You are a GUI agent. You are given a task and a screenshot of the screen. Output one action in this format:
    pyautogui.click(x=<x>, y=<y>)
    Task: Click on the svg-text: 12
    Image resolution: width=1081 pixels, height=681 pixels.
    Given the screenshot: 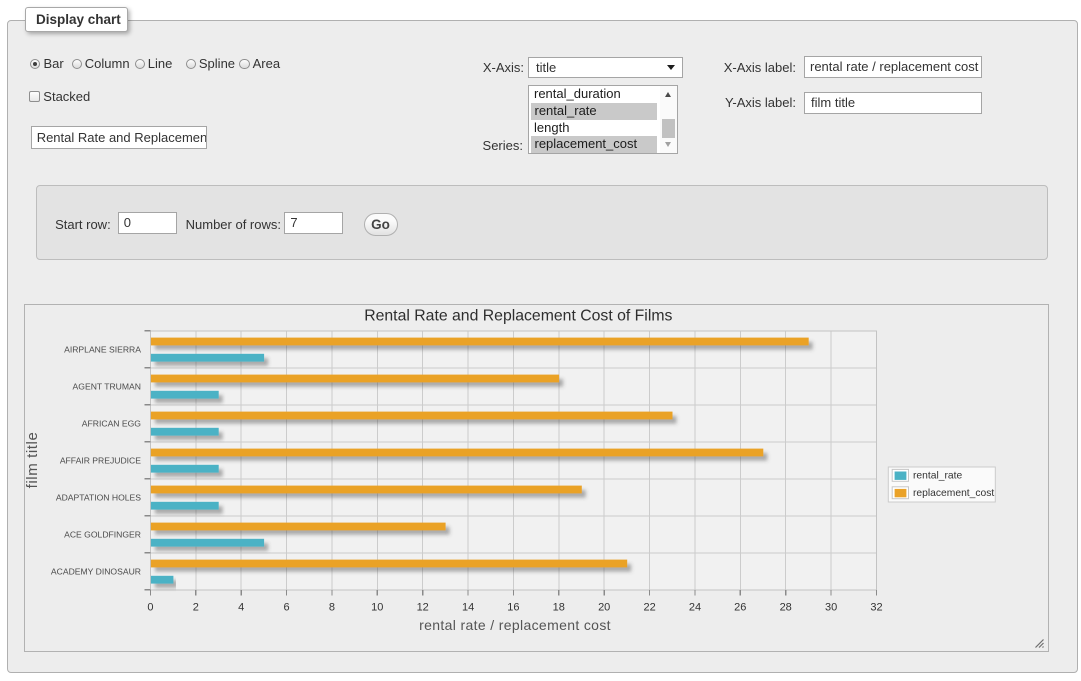 What is the action you would take?
    pyautogui.click(x=423, y=607)
    